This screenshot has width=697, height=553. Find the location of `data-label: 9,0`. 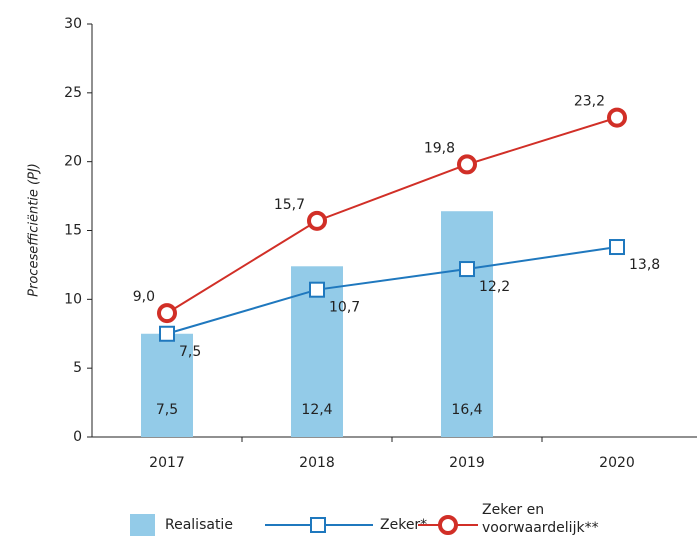

data-label: 9,0 is located at coordinates (144, 297).